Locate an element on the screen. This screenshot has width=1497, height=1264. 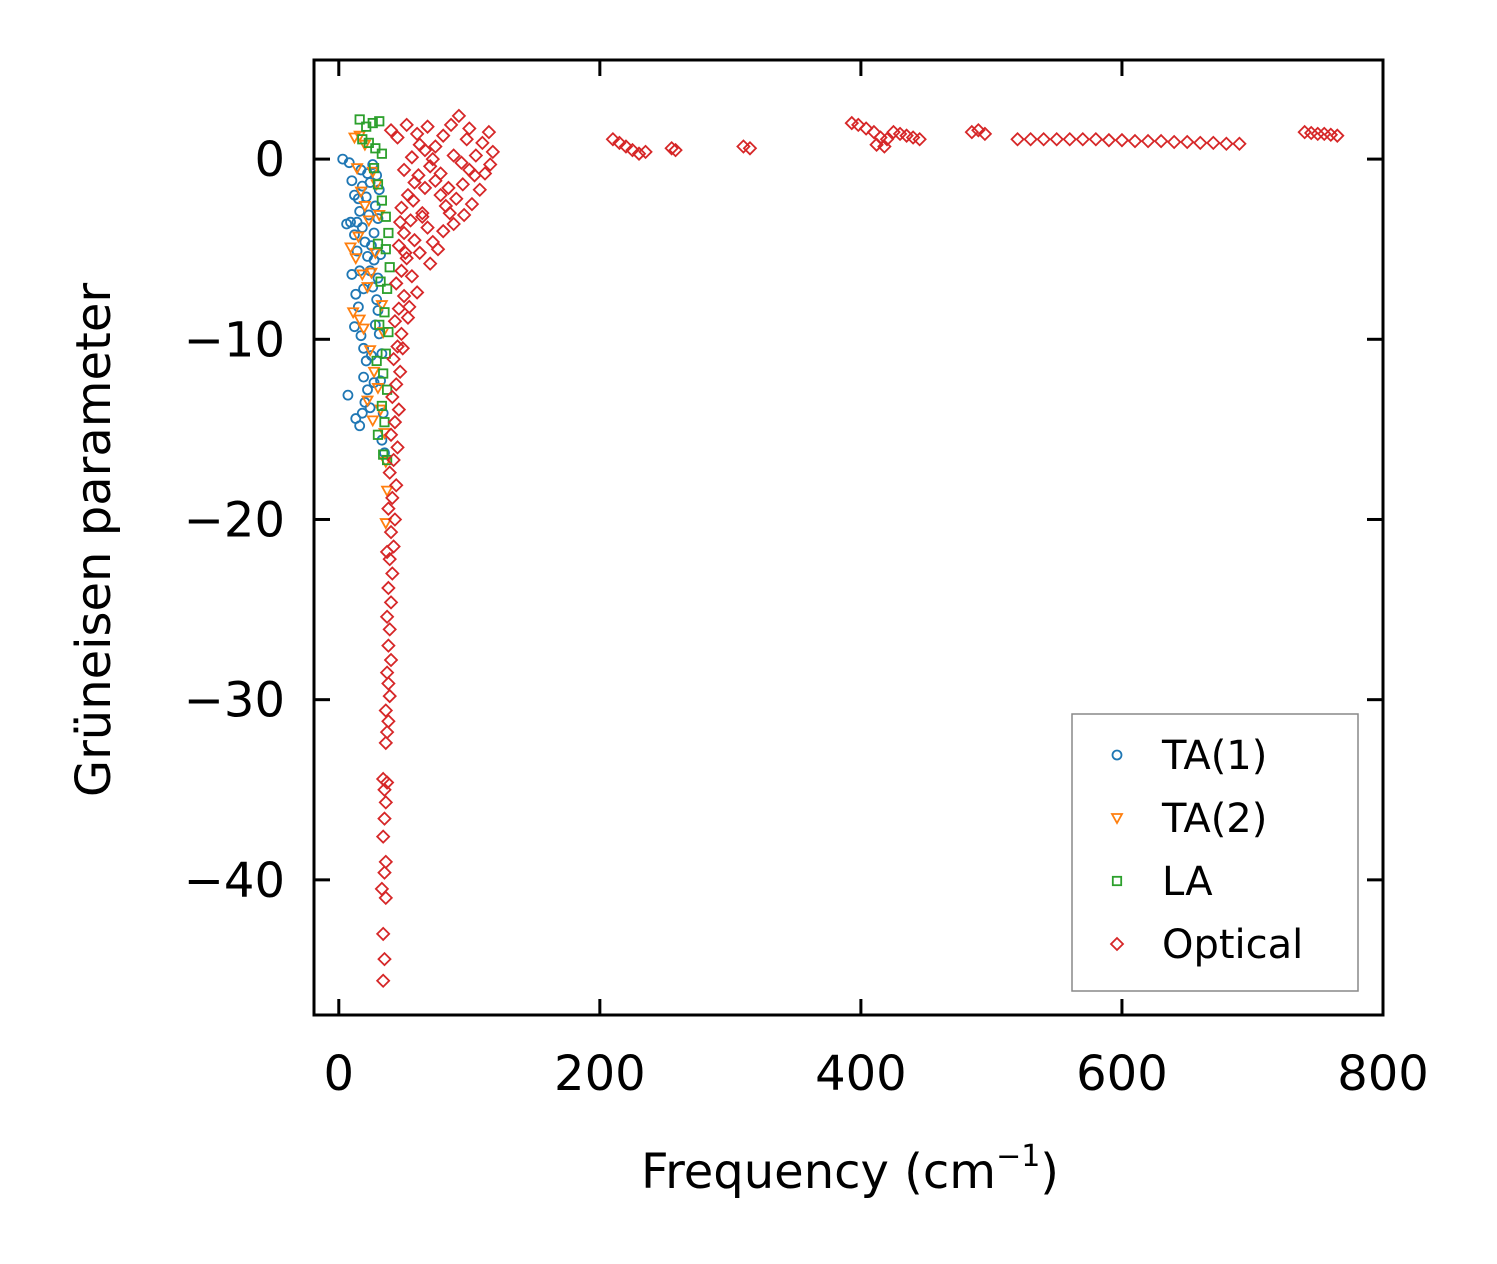
legend-entry: Optical is located at coordinates (1206, 945).